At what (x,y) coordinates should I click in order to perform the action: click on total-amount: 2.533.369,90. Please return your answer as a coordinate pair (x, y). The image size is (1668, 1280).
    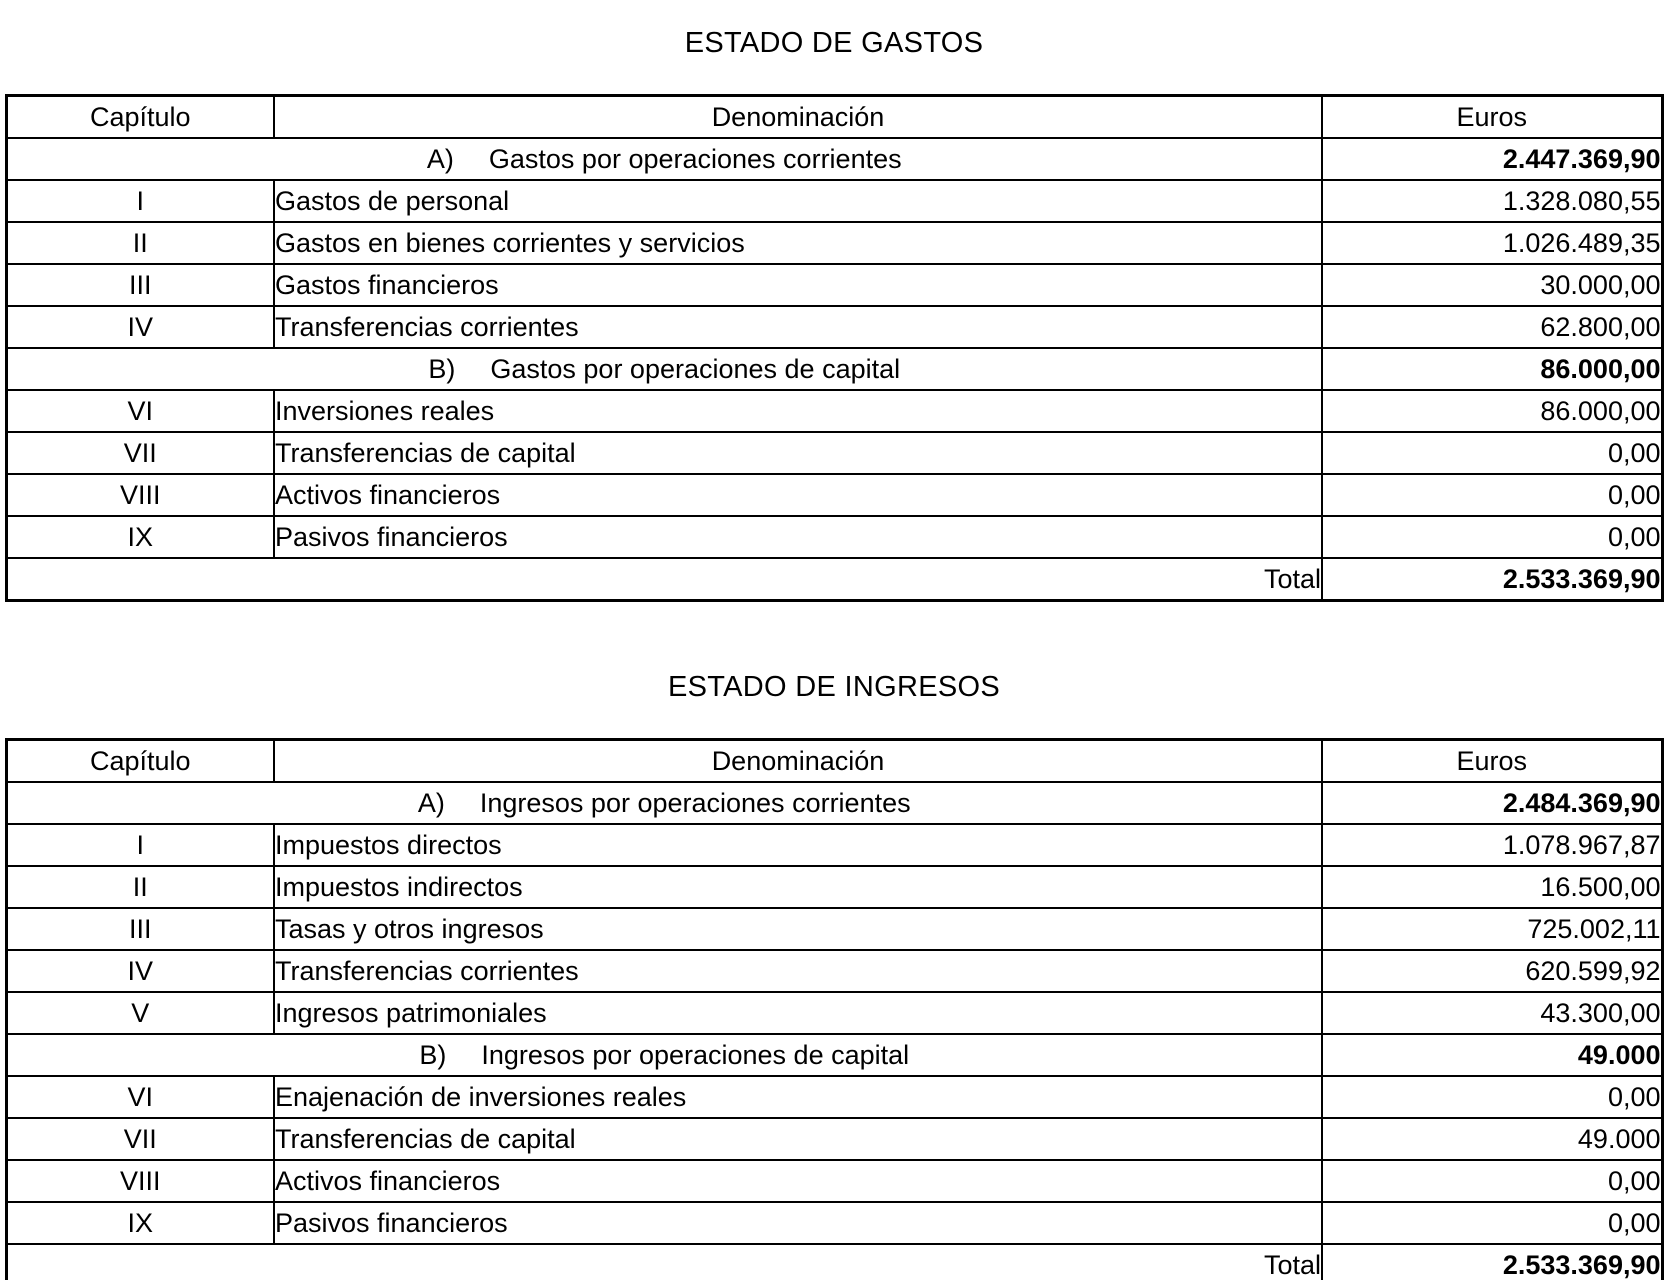
    Looking at the image, I should click on (1492, 1261).